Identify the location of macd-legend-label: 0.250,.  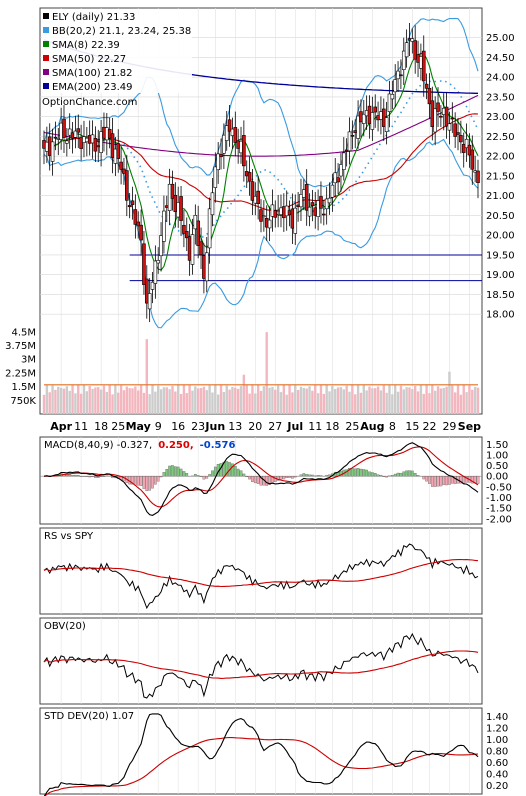
(175, 445).